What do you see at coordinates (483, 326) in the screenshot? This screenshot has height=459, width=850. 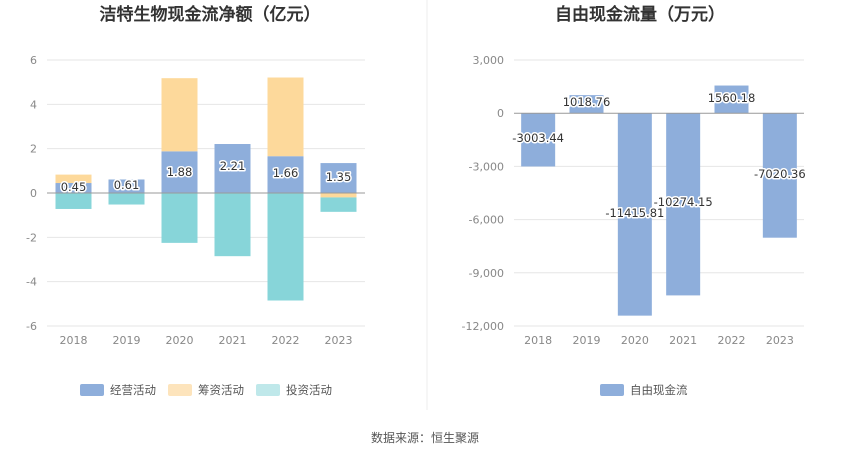 I see `y-tick-label: -12,000` at bounding box center [483, 326].